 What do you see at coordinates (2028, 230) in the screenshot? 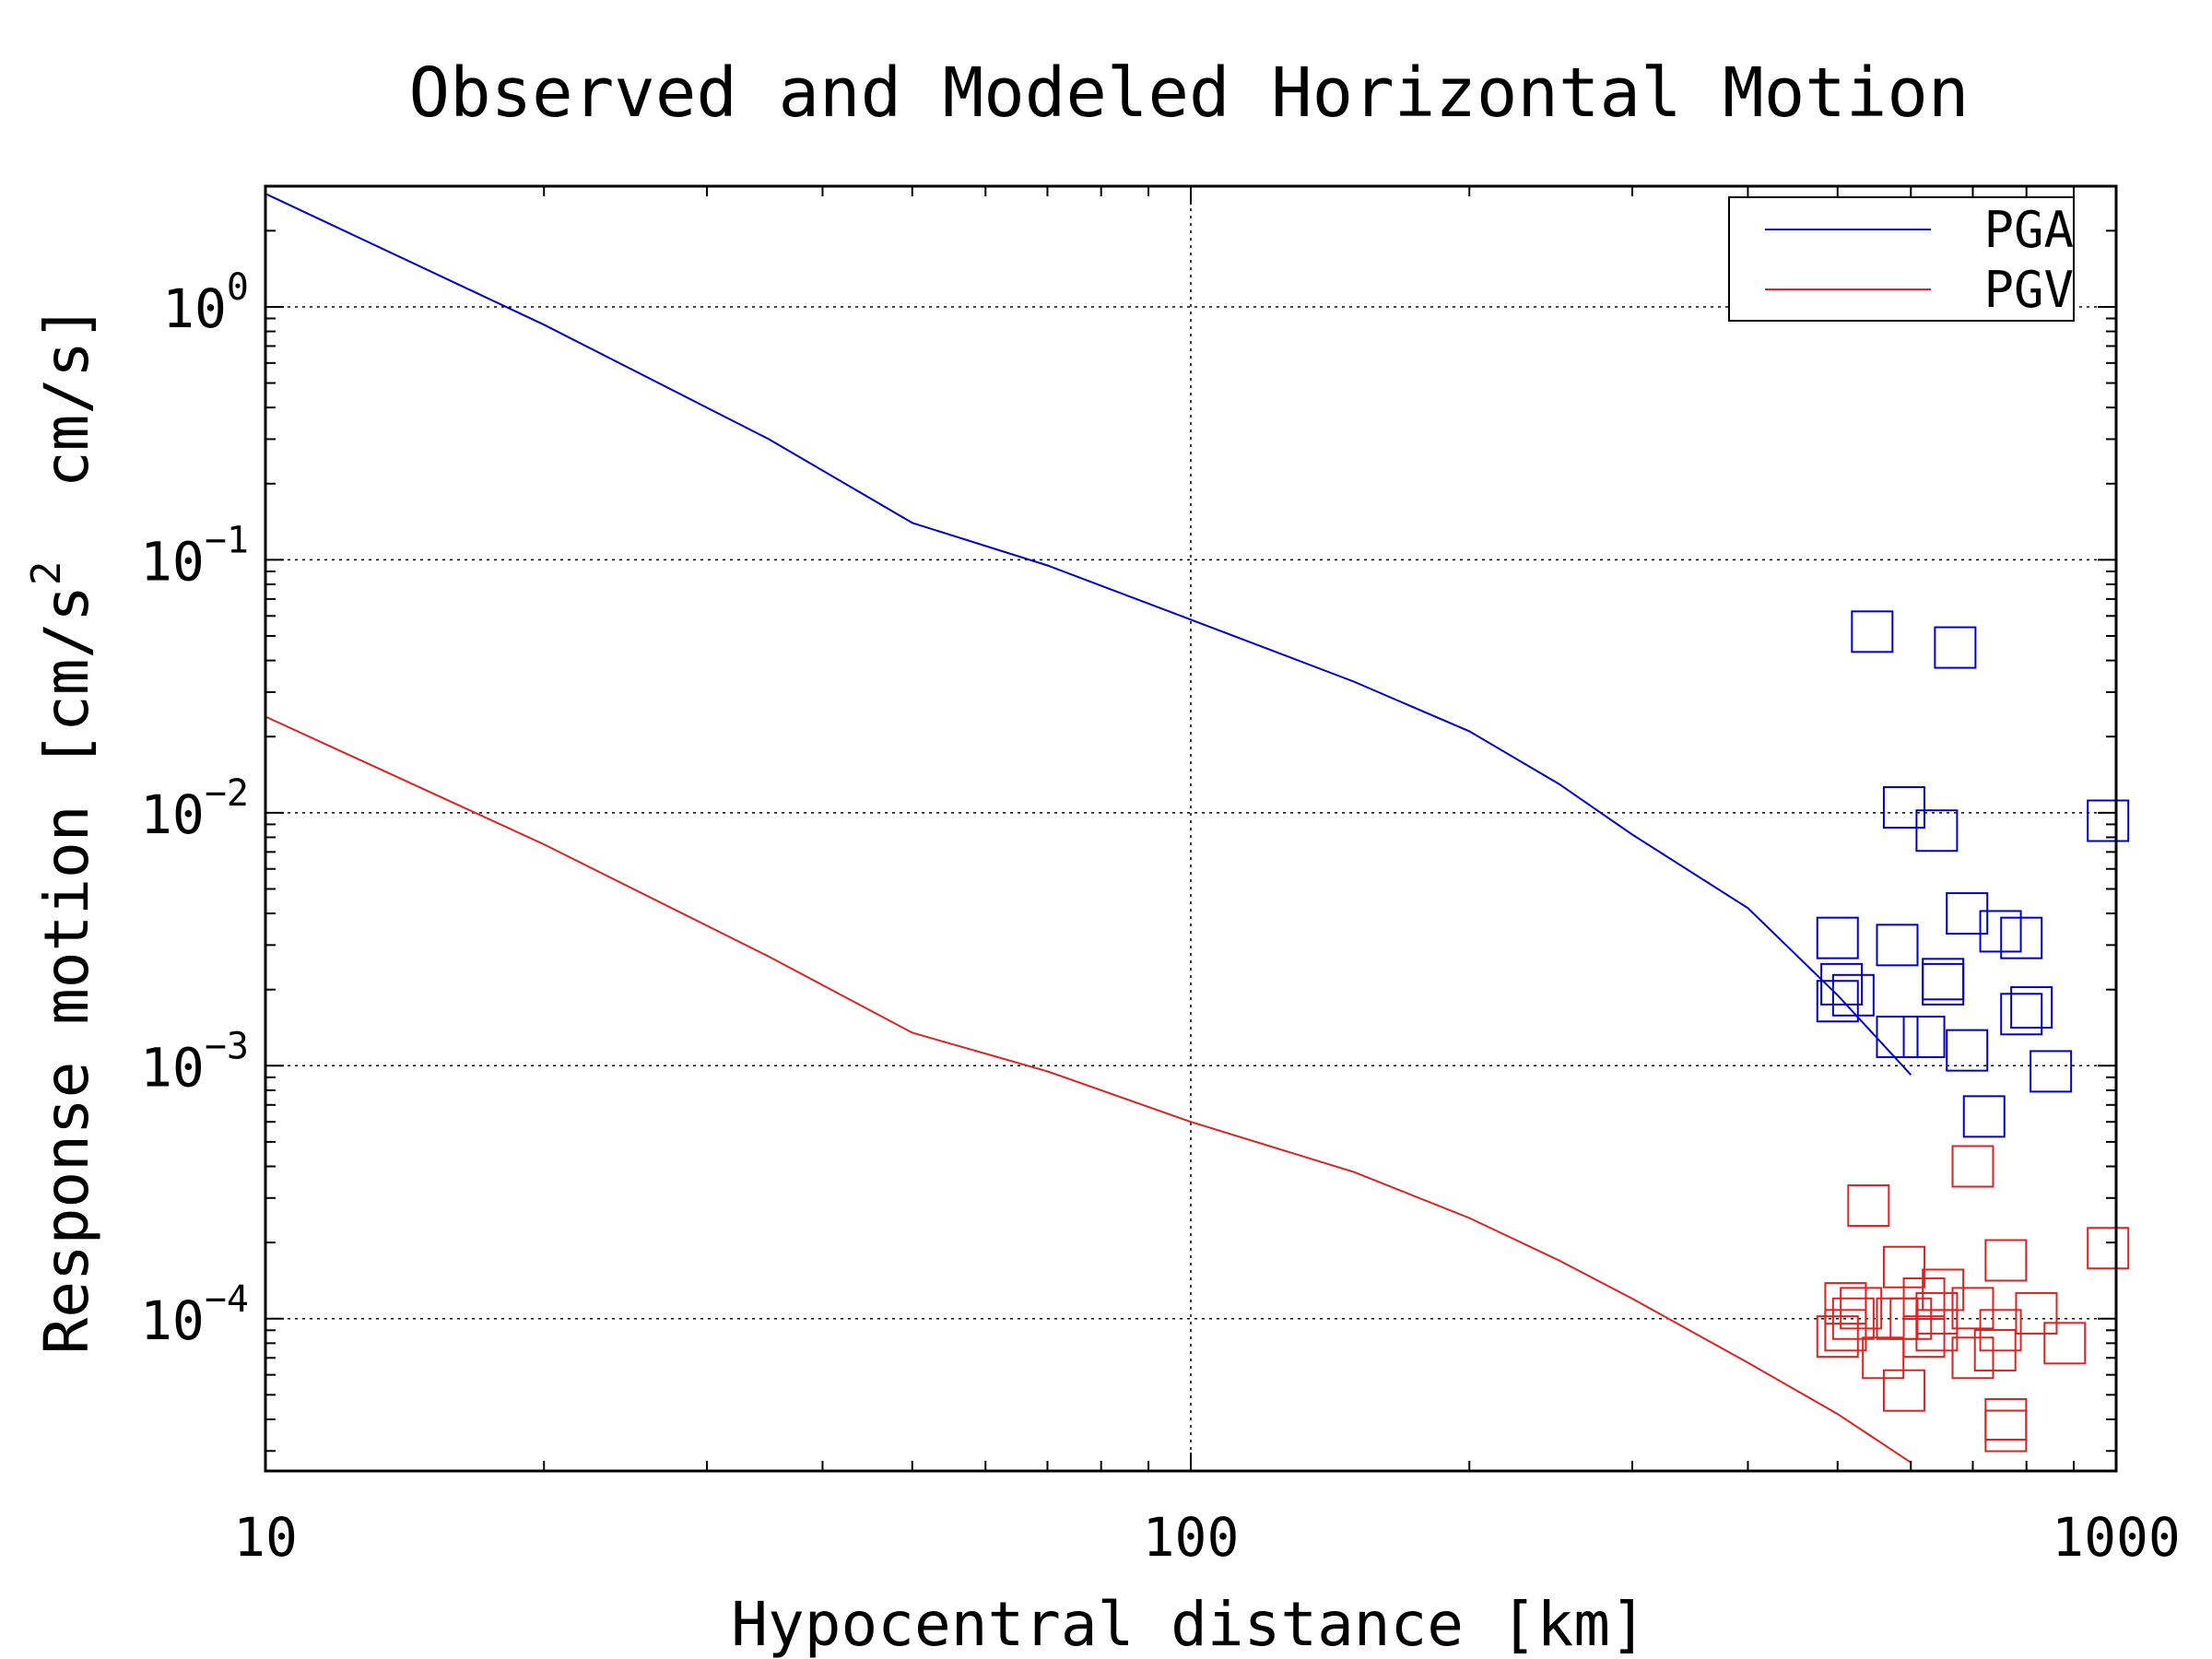
I see `legend-label-pga: PGA` at bounding box center [2028, 230].